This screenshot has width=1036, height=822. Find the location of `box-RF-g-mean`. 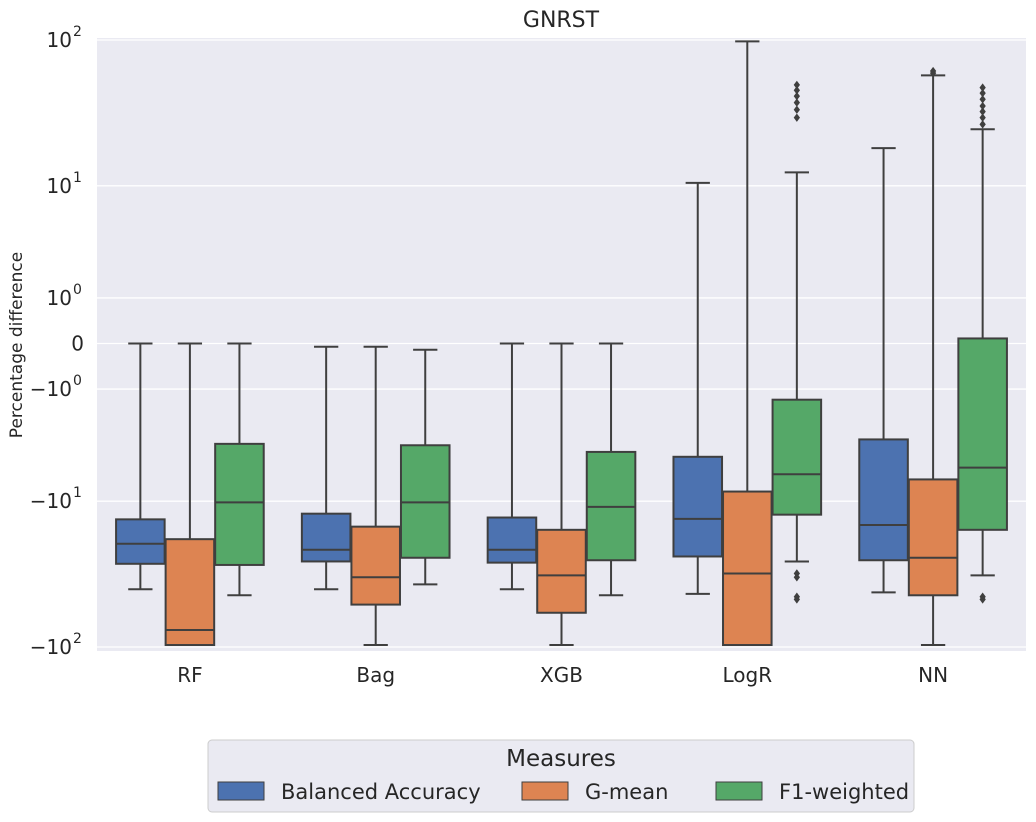

box-RF-g-mean is located at coordinates (190, 494).